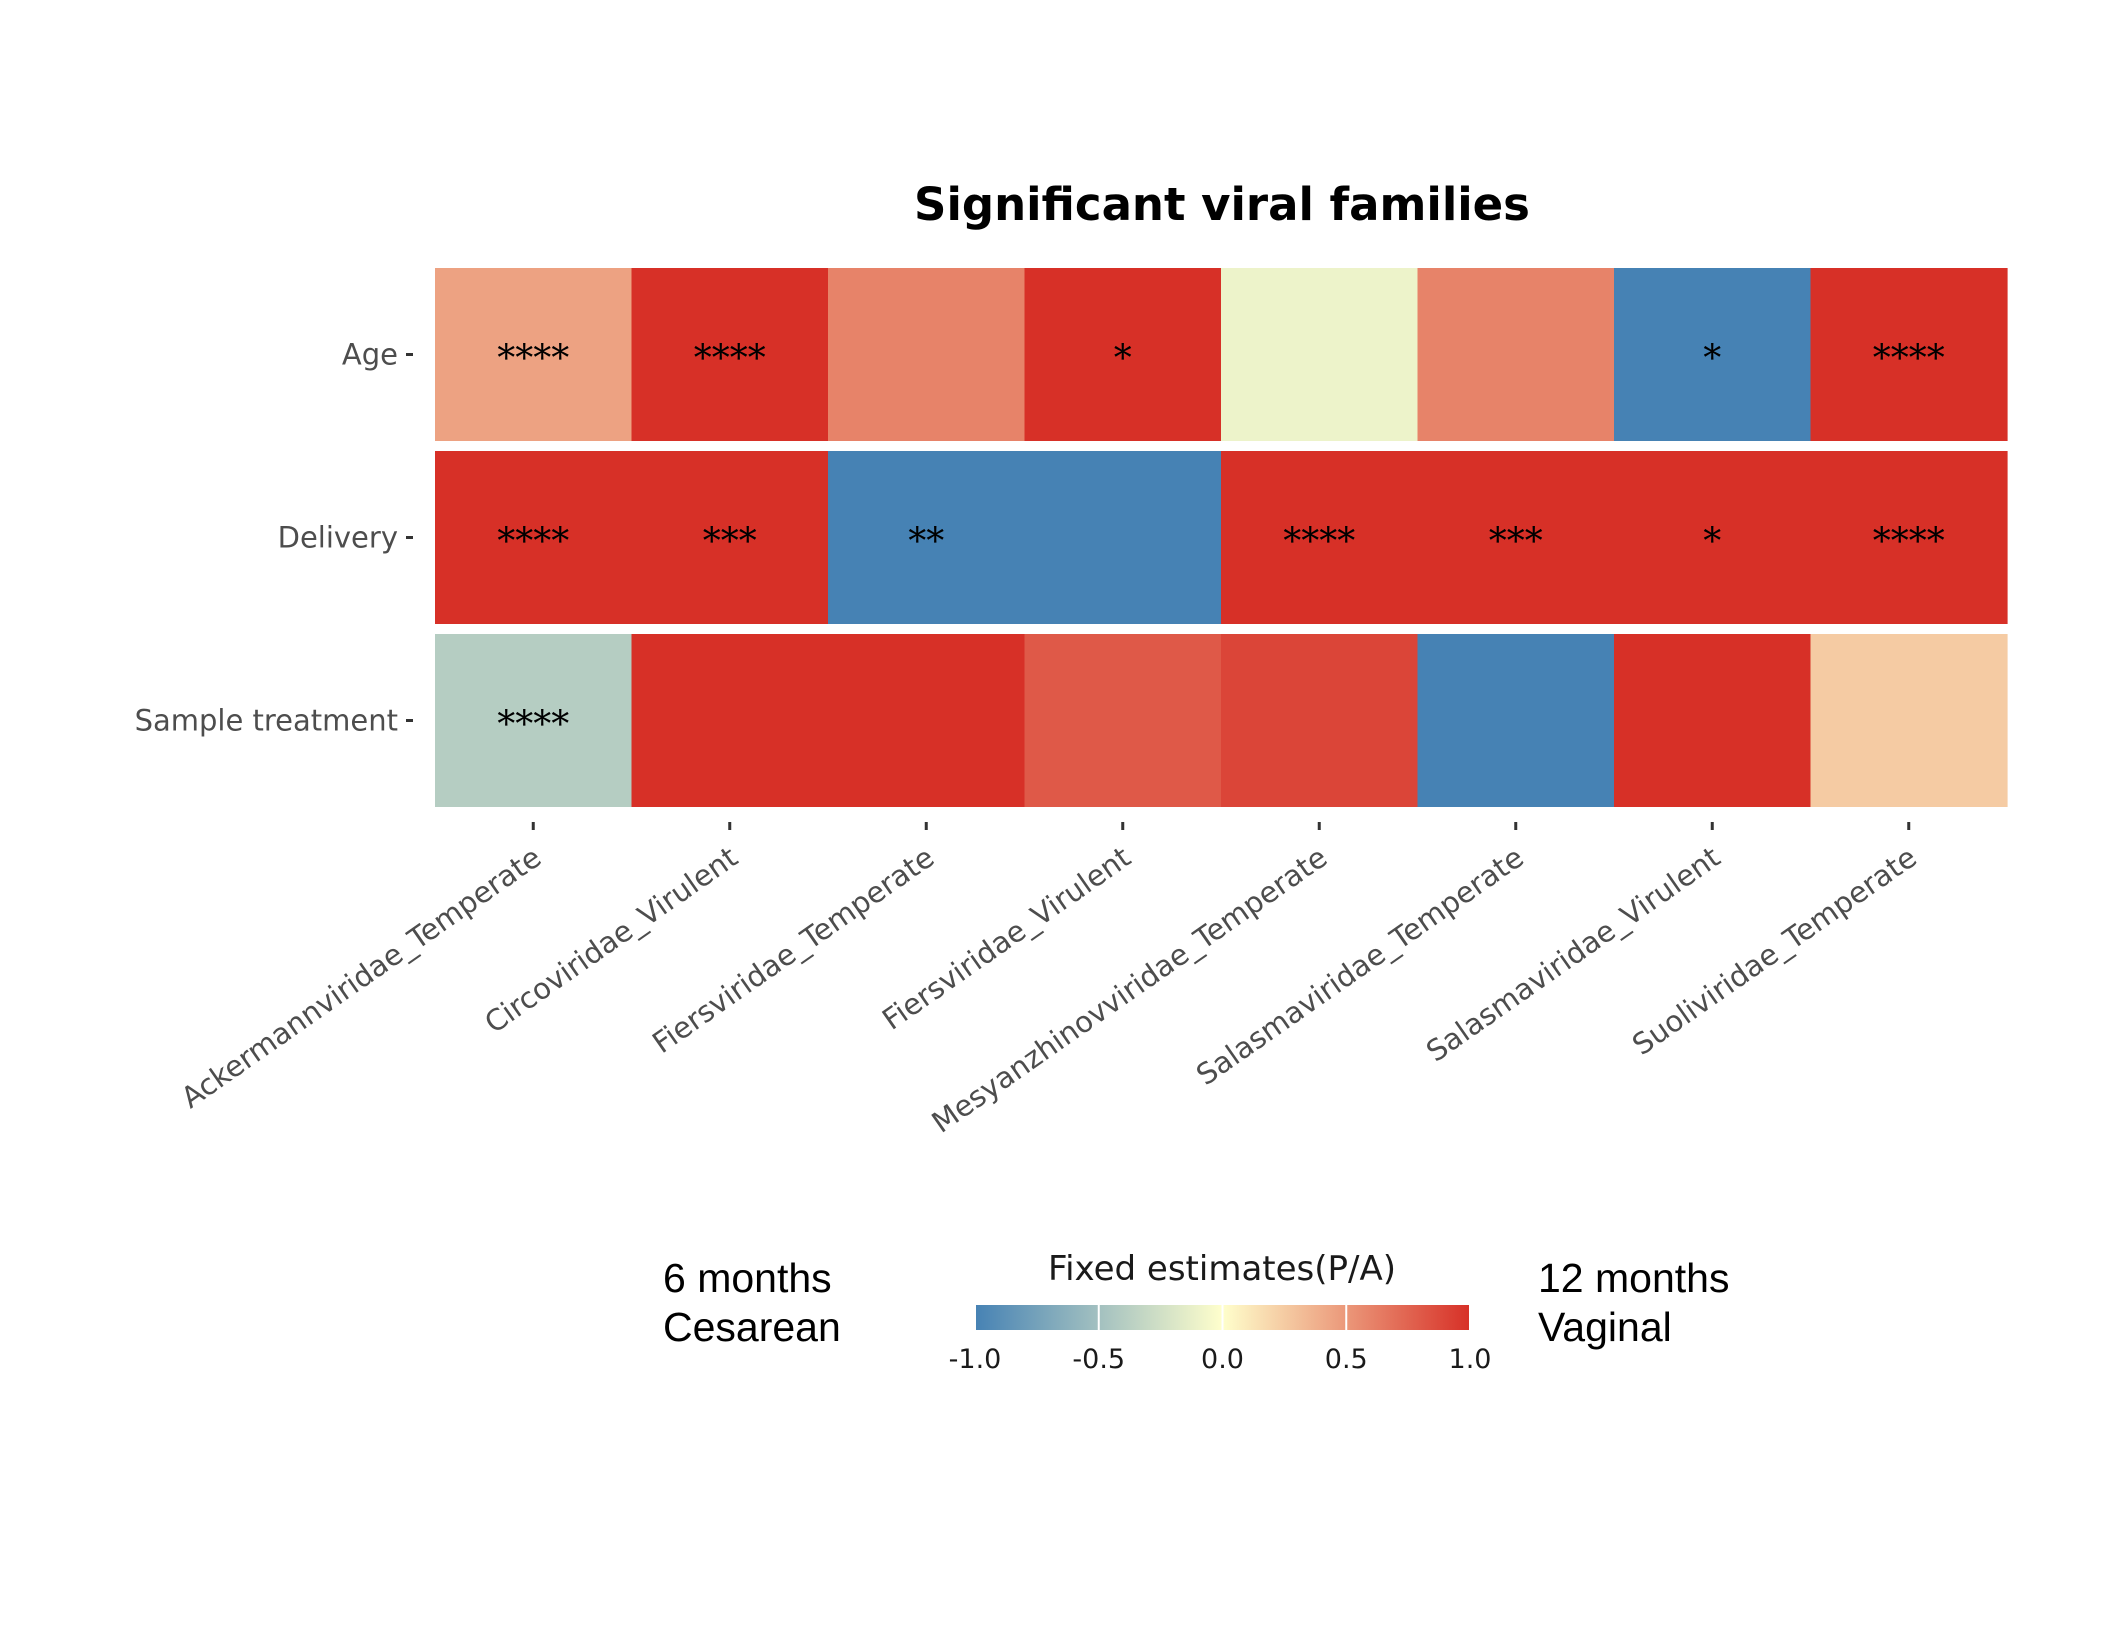 This screenshot has width=2112, height=1632. What do you see at coordinates (1470, 1359) in the screenshot?
I see `legend-tick-label: 1.0` at bounding box center [1470, 1359].